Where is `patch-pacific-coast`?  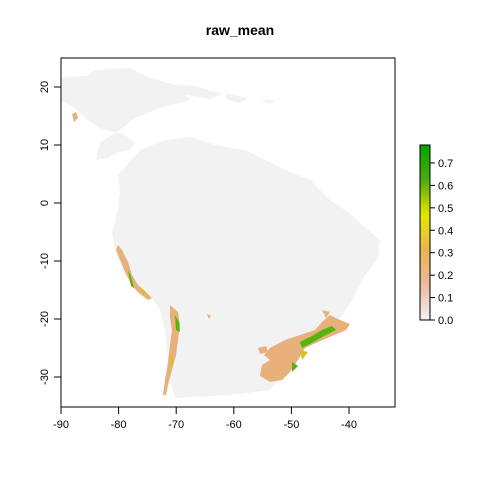 patch-pacific-coast is located at coordinates (134, 272).